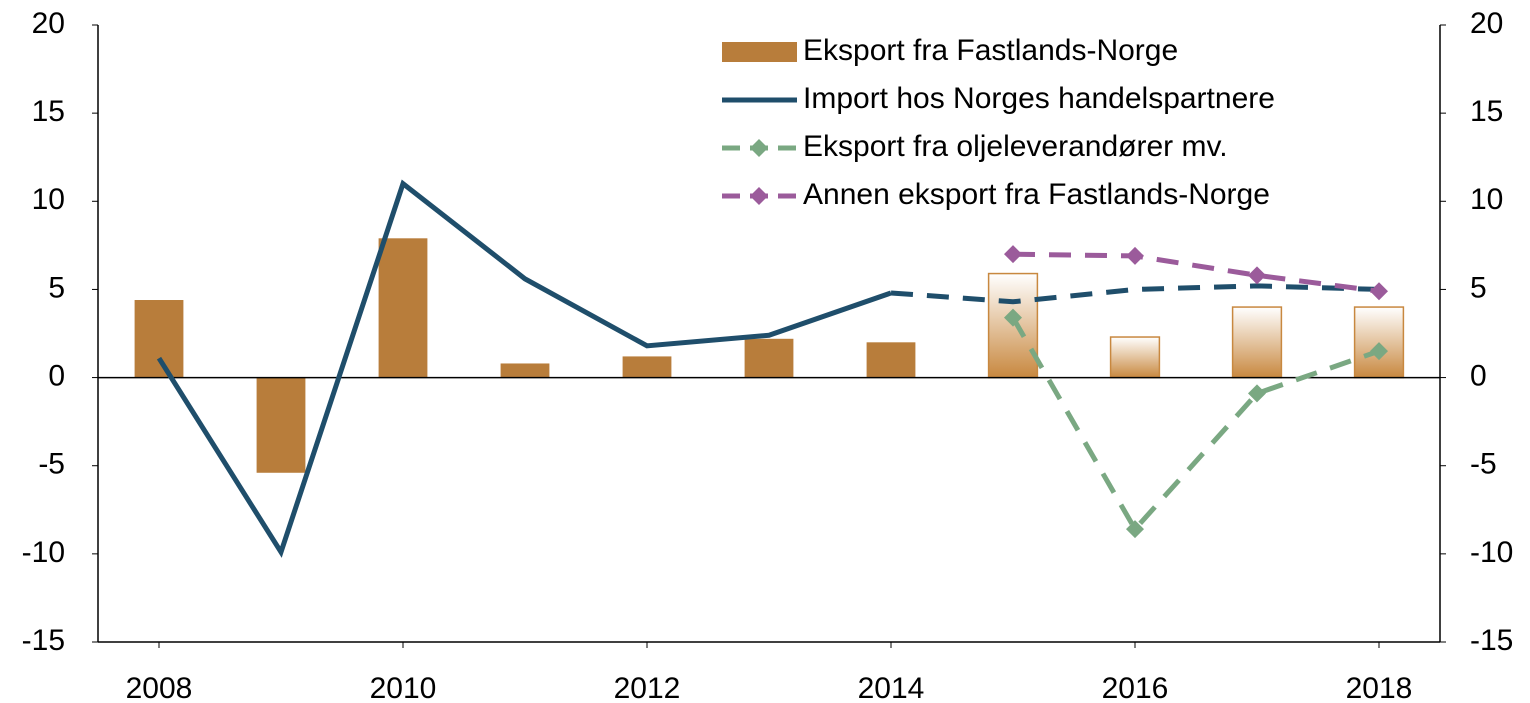 The image size is (1530, 703). Describe the element at coordinates (1036, 194) in the screenshot. I see `legend-label: Annen eksport fra Fastlands-Norge` at that location.